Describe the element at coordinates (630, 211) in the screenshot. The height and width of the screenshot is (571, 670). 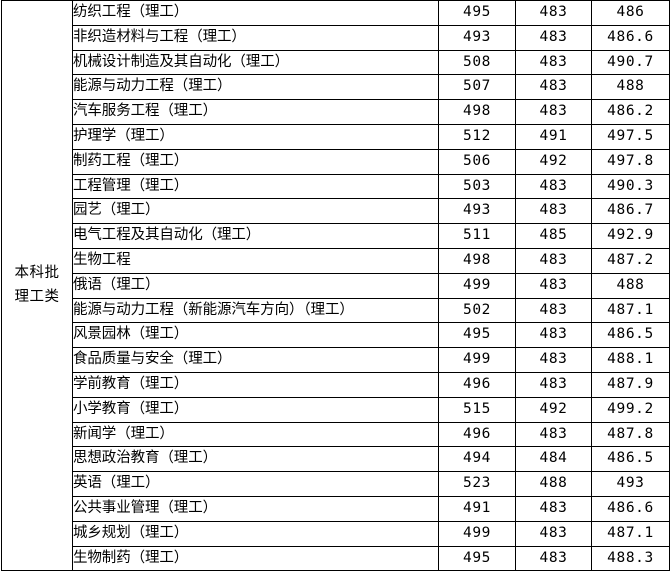
I see `avg-score-cell: 486.7` at that location.